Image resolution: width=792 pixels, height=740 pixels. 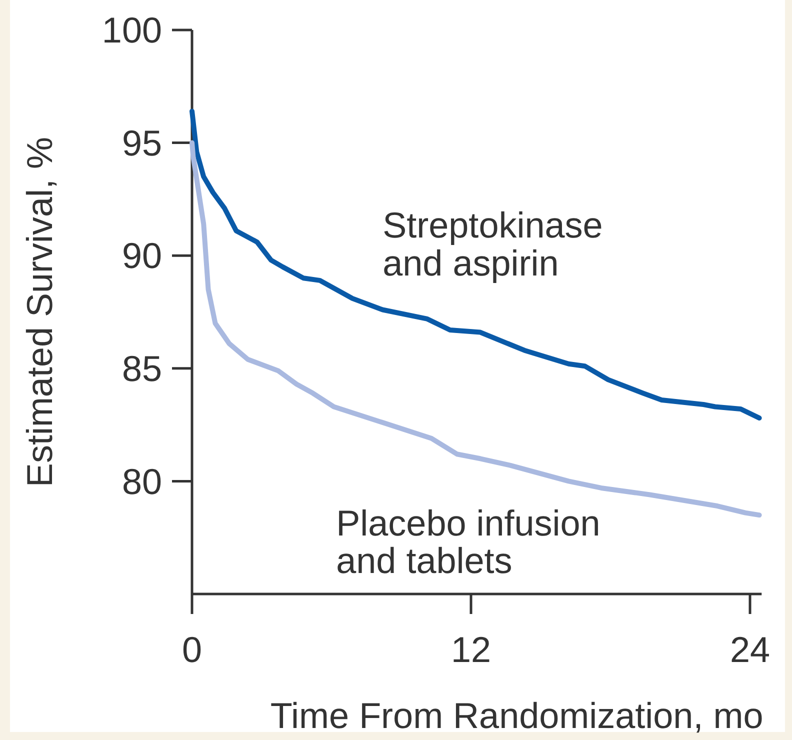 I want to click on x-tick-label: 12, so click(x=471, y=649).